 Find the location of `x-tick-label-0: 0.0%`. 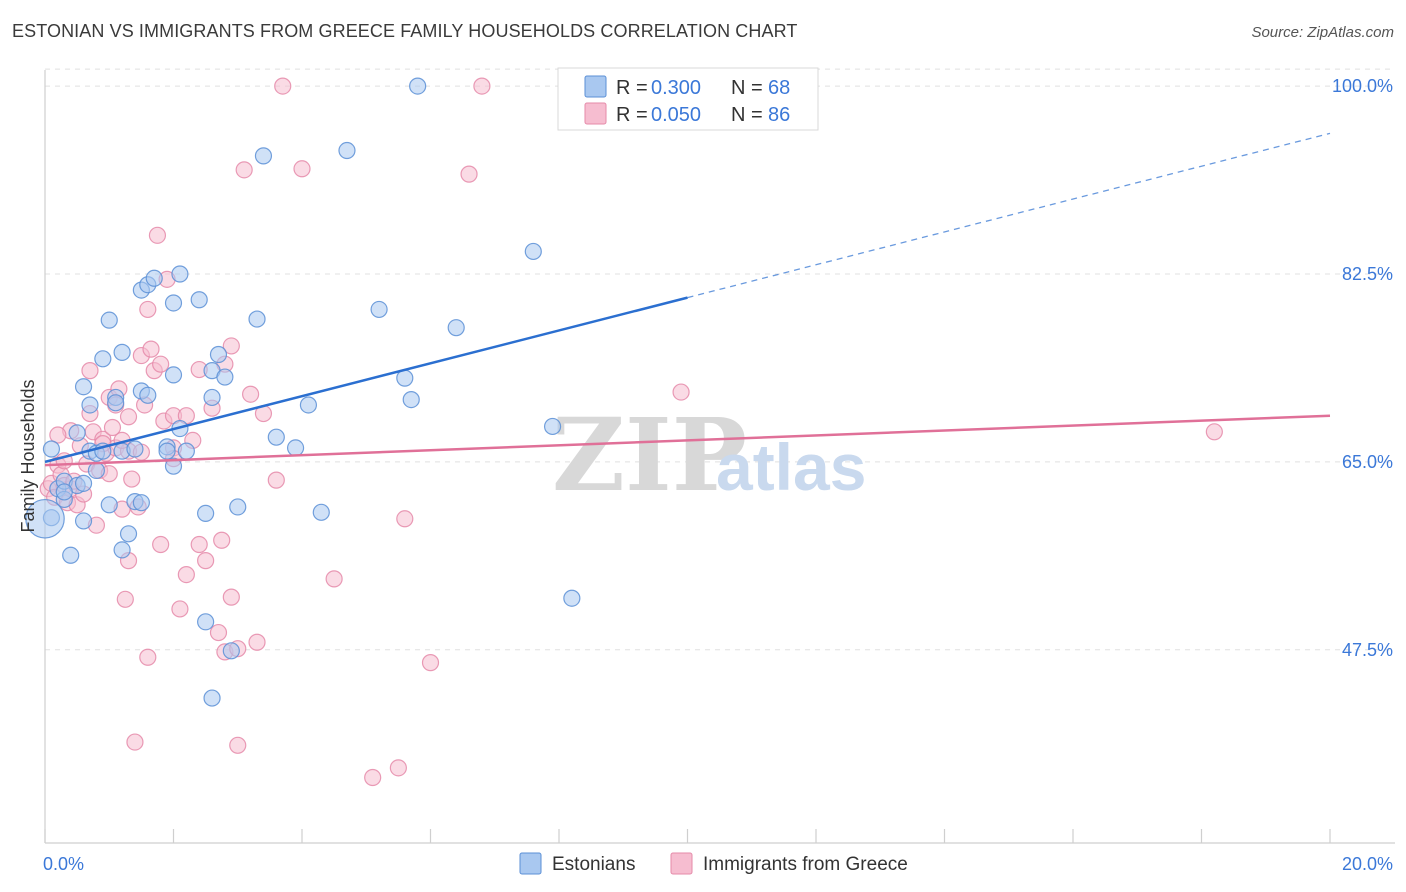

x-tick-label-0: 0.0% is located at coordinates (63, 864).